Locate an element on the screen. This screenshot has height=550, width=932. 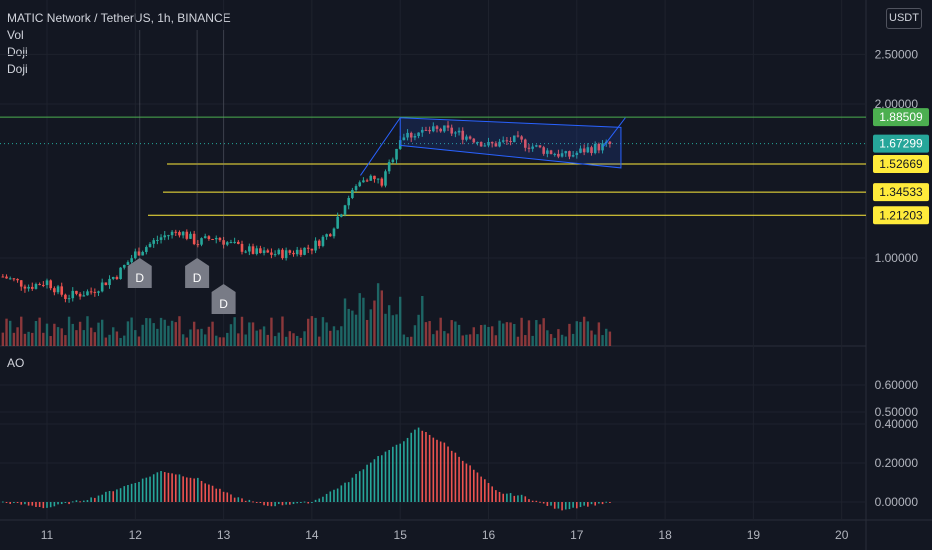
x-tick-label: 14 is located at coordinates (312, 535).